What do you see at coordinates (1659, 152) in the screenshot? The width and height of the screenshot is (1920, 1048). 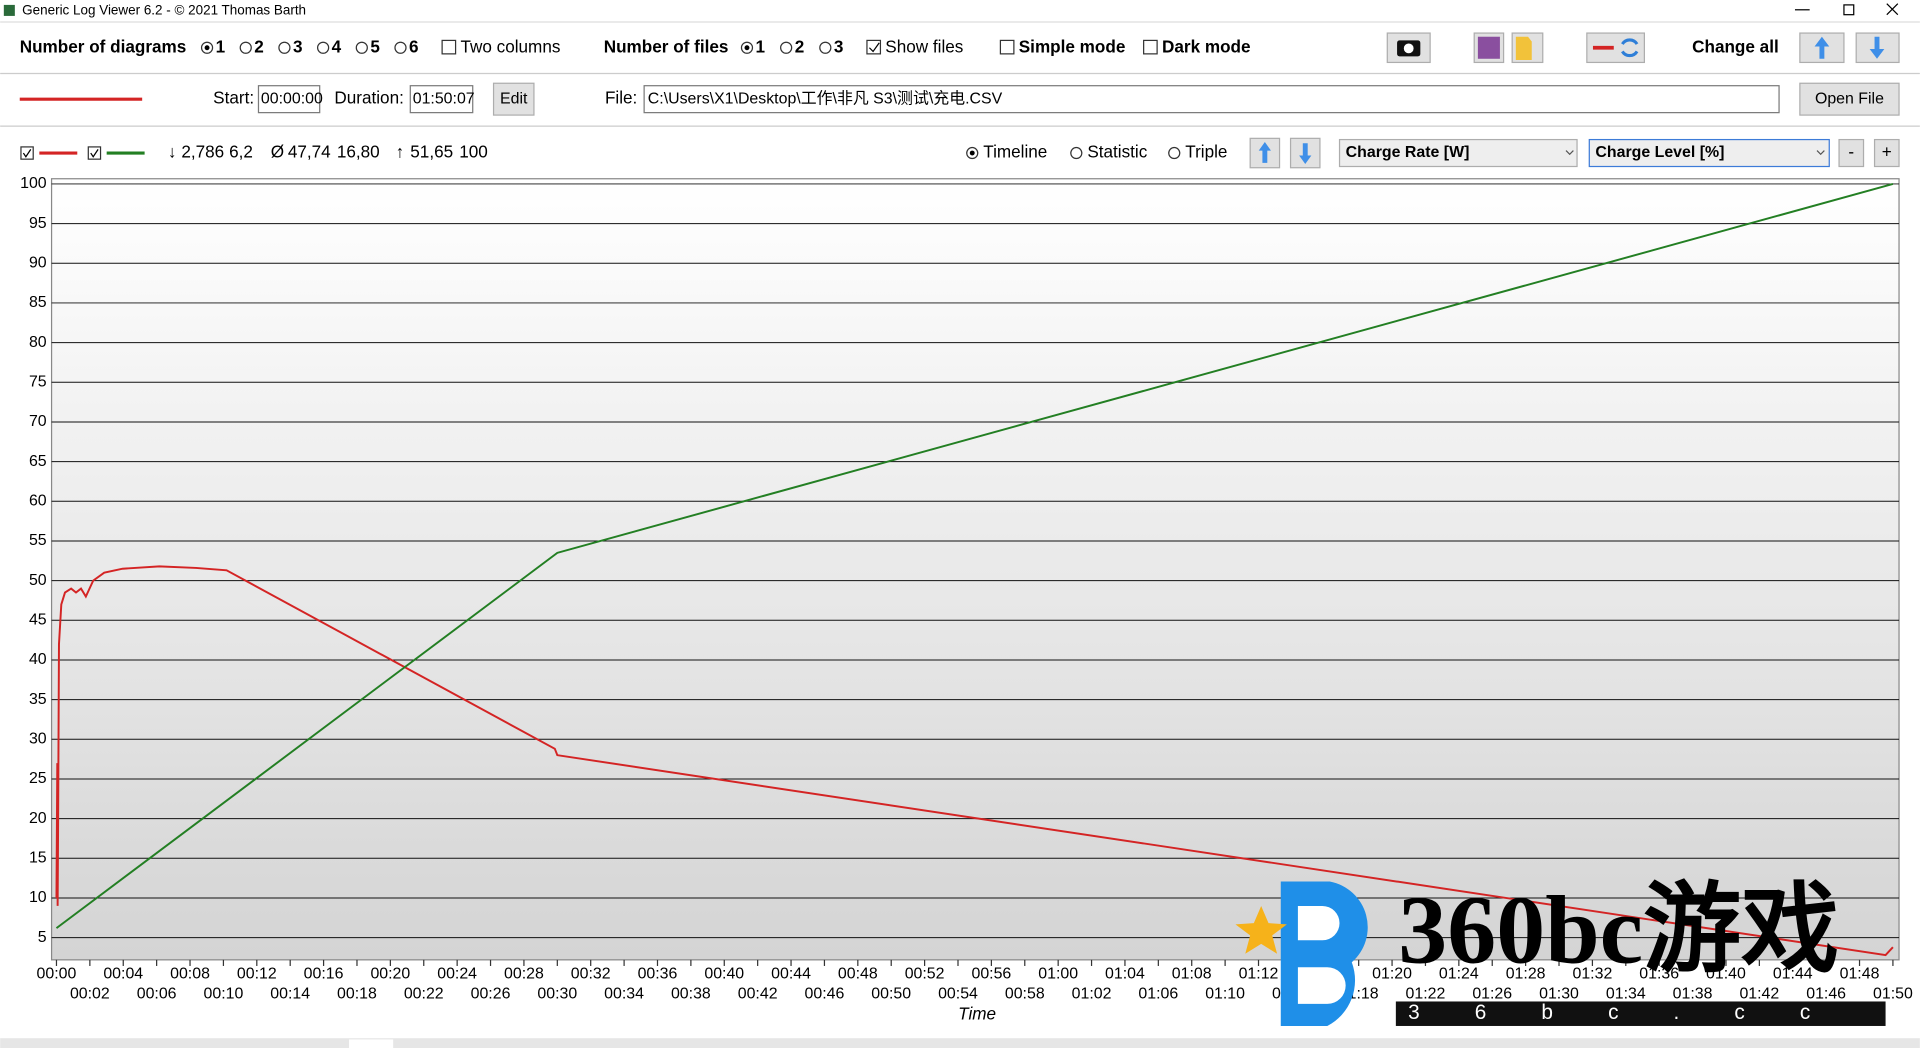 I see `dropdown-value: Charge Level [%]` at bounding box center [1659, 152].